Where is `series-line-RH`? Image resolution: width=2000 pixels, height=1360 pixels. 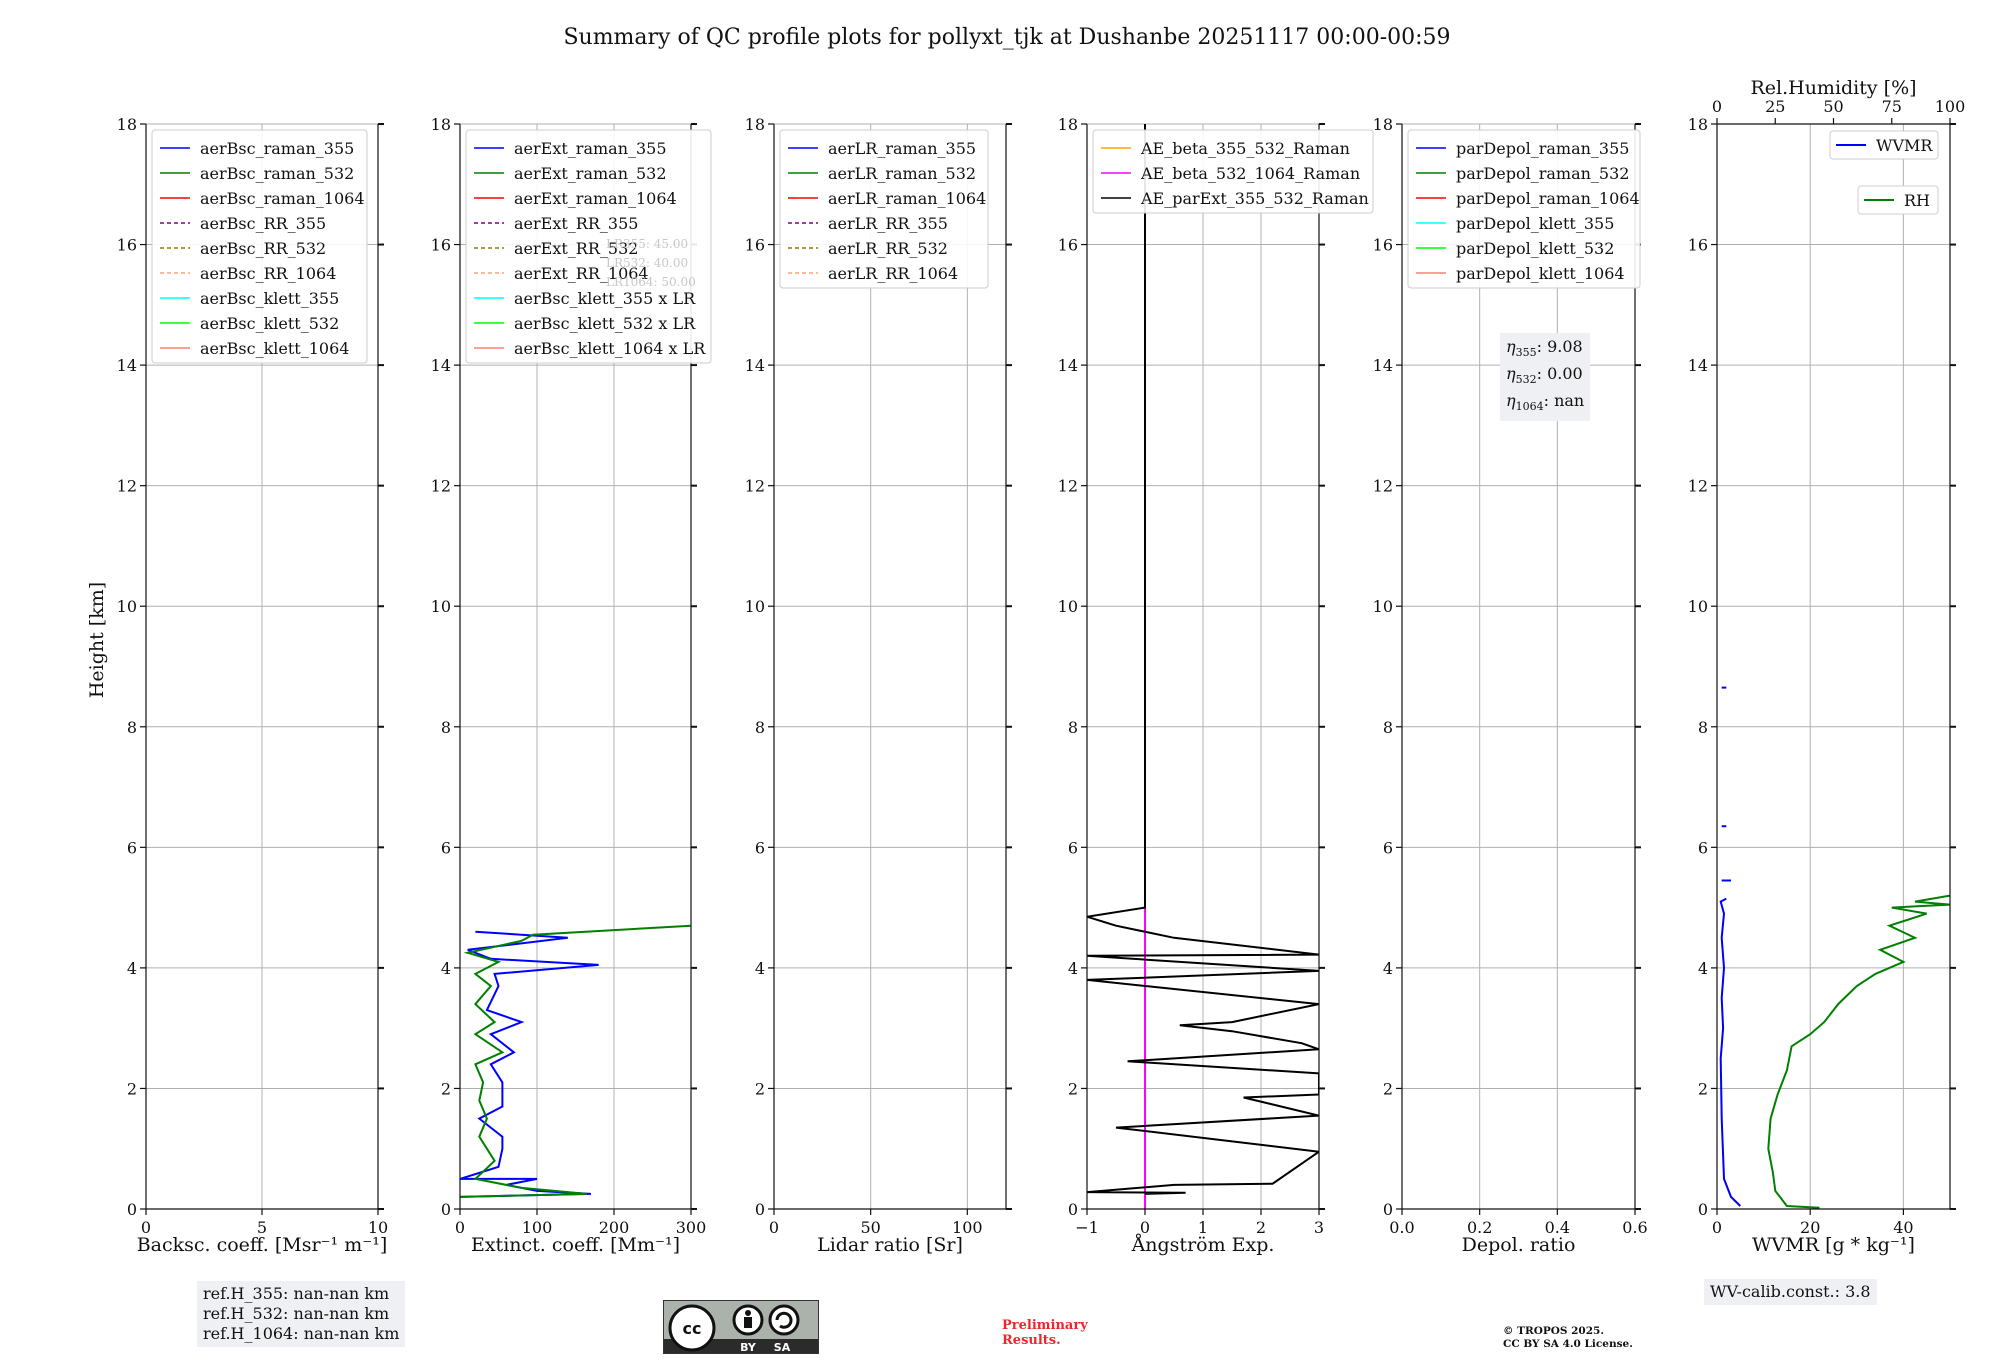 series-line-RH is located at coordinates (1858, 1051).